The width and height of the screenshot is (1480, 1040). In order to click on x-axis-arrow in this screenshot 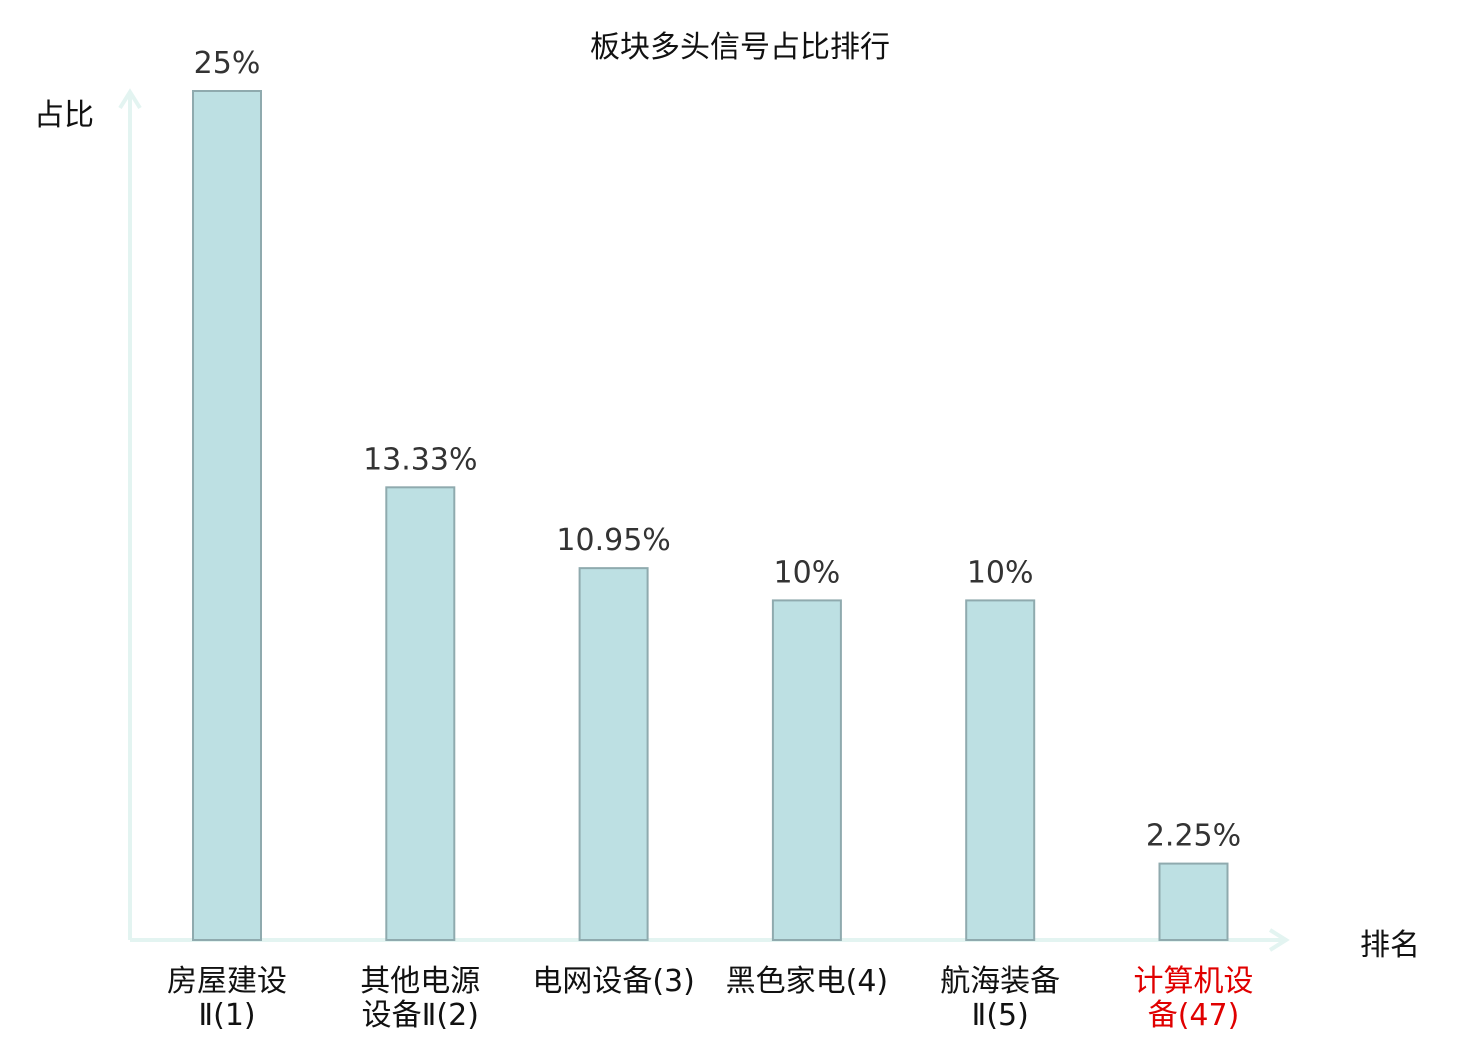, I will do `click(1279, 940)`.